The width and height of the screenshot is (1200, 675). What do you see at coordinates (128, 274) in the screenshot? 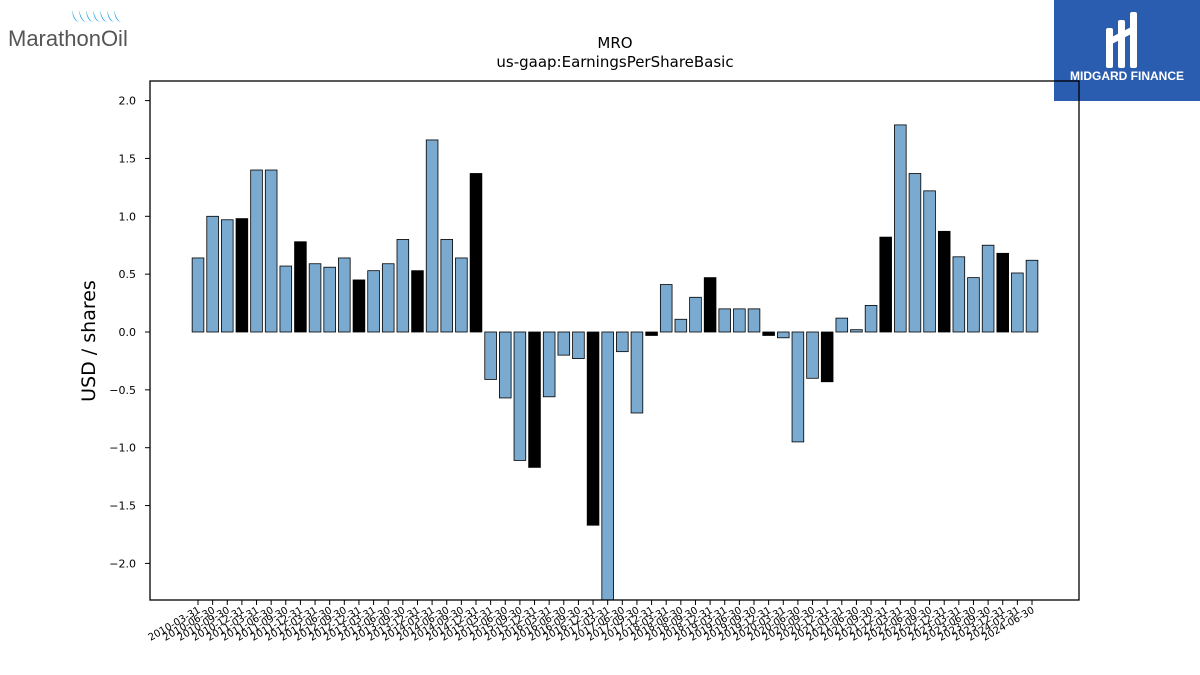
I see `y-tick-label: 0.5` at bounding box center [128, 274].